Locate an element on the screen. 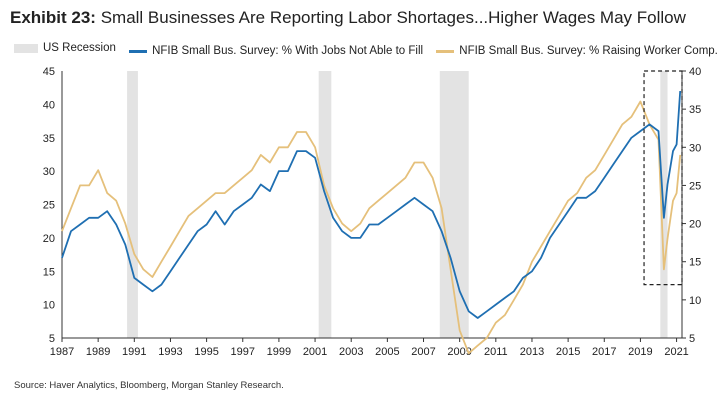 Image resolution: width=717 pixels, height=403 pixels. x-tick-label-7: 2001 is located at coordinates (315, 352).